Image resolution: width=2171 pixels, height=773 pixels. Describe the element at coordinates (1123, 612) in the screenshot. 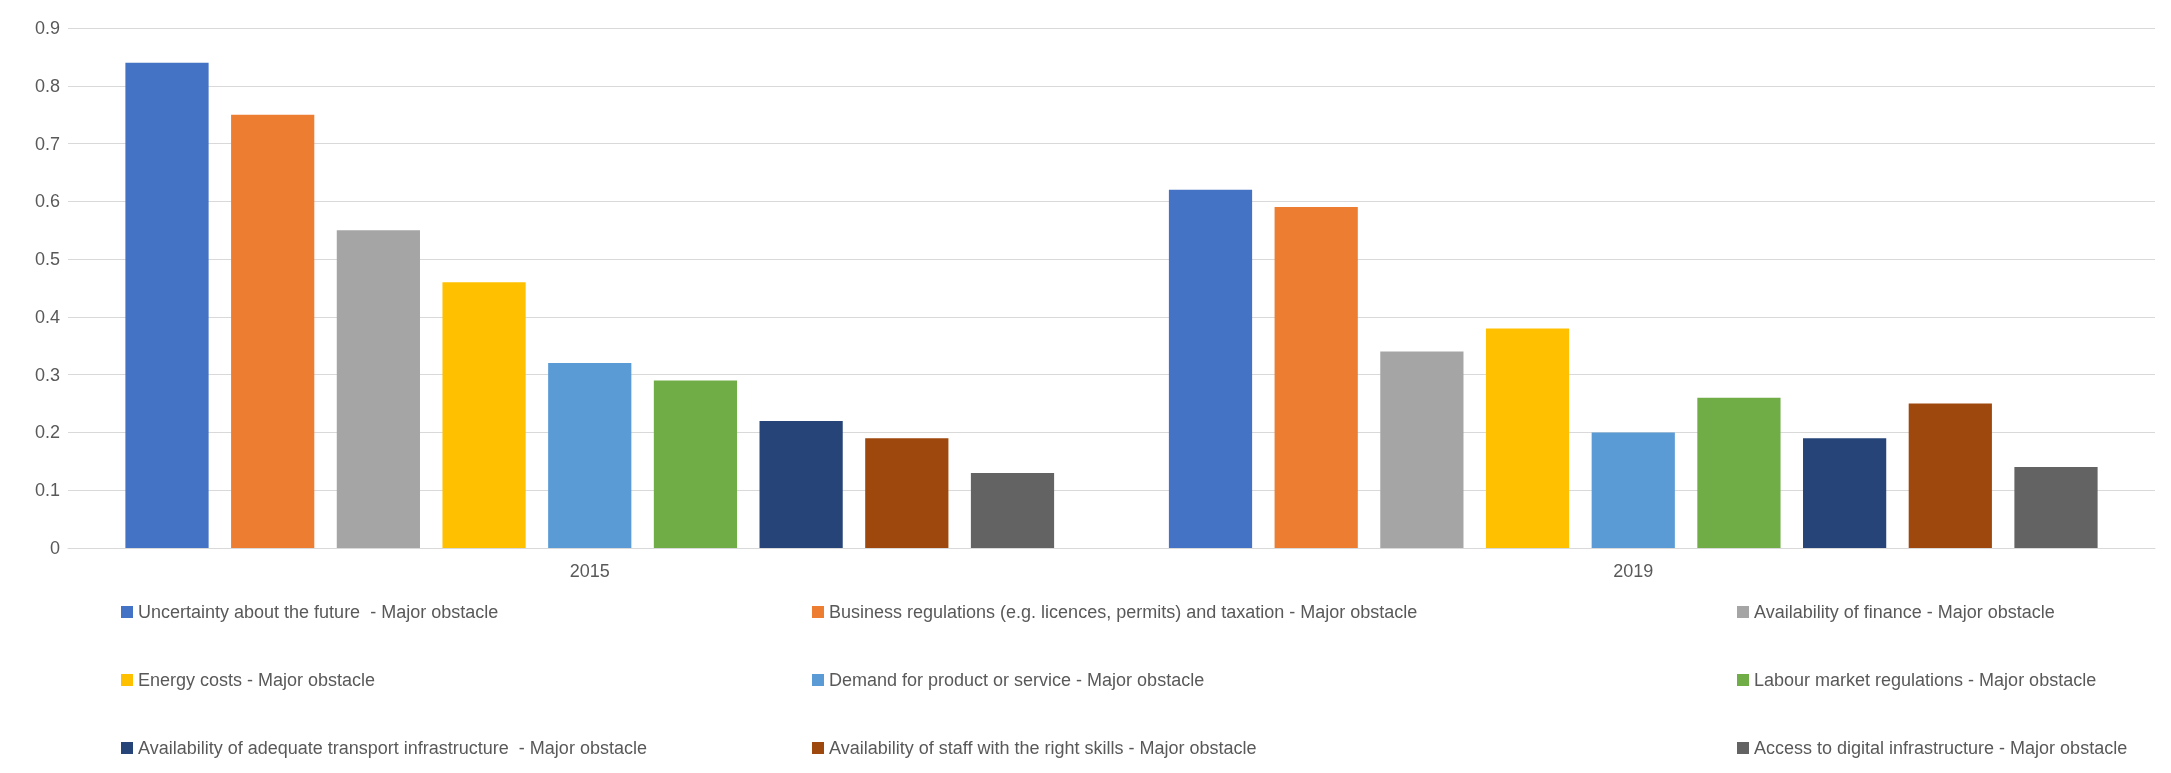

I see `legend-label: Business regulations (e.g. licences, permits) and taxation - Major obstacle` at that location.